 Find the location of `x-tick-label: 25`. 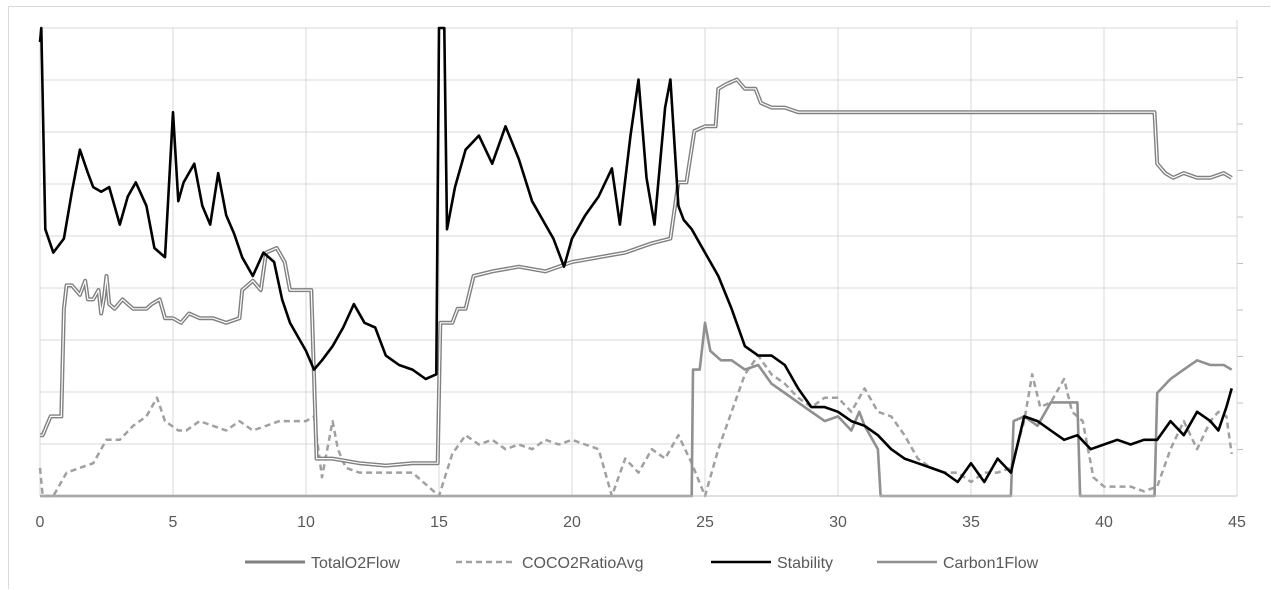

x-tick-label: 25 is located at coordinates (705, 522).